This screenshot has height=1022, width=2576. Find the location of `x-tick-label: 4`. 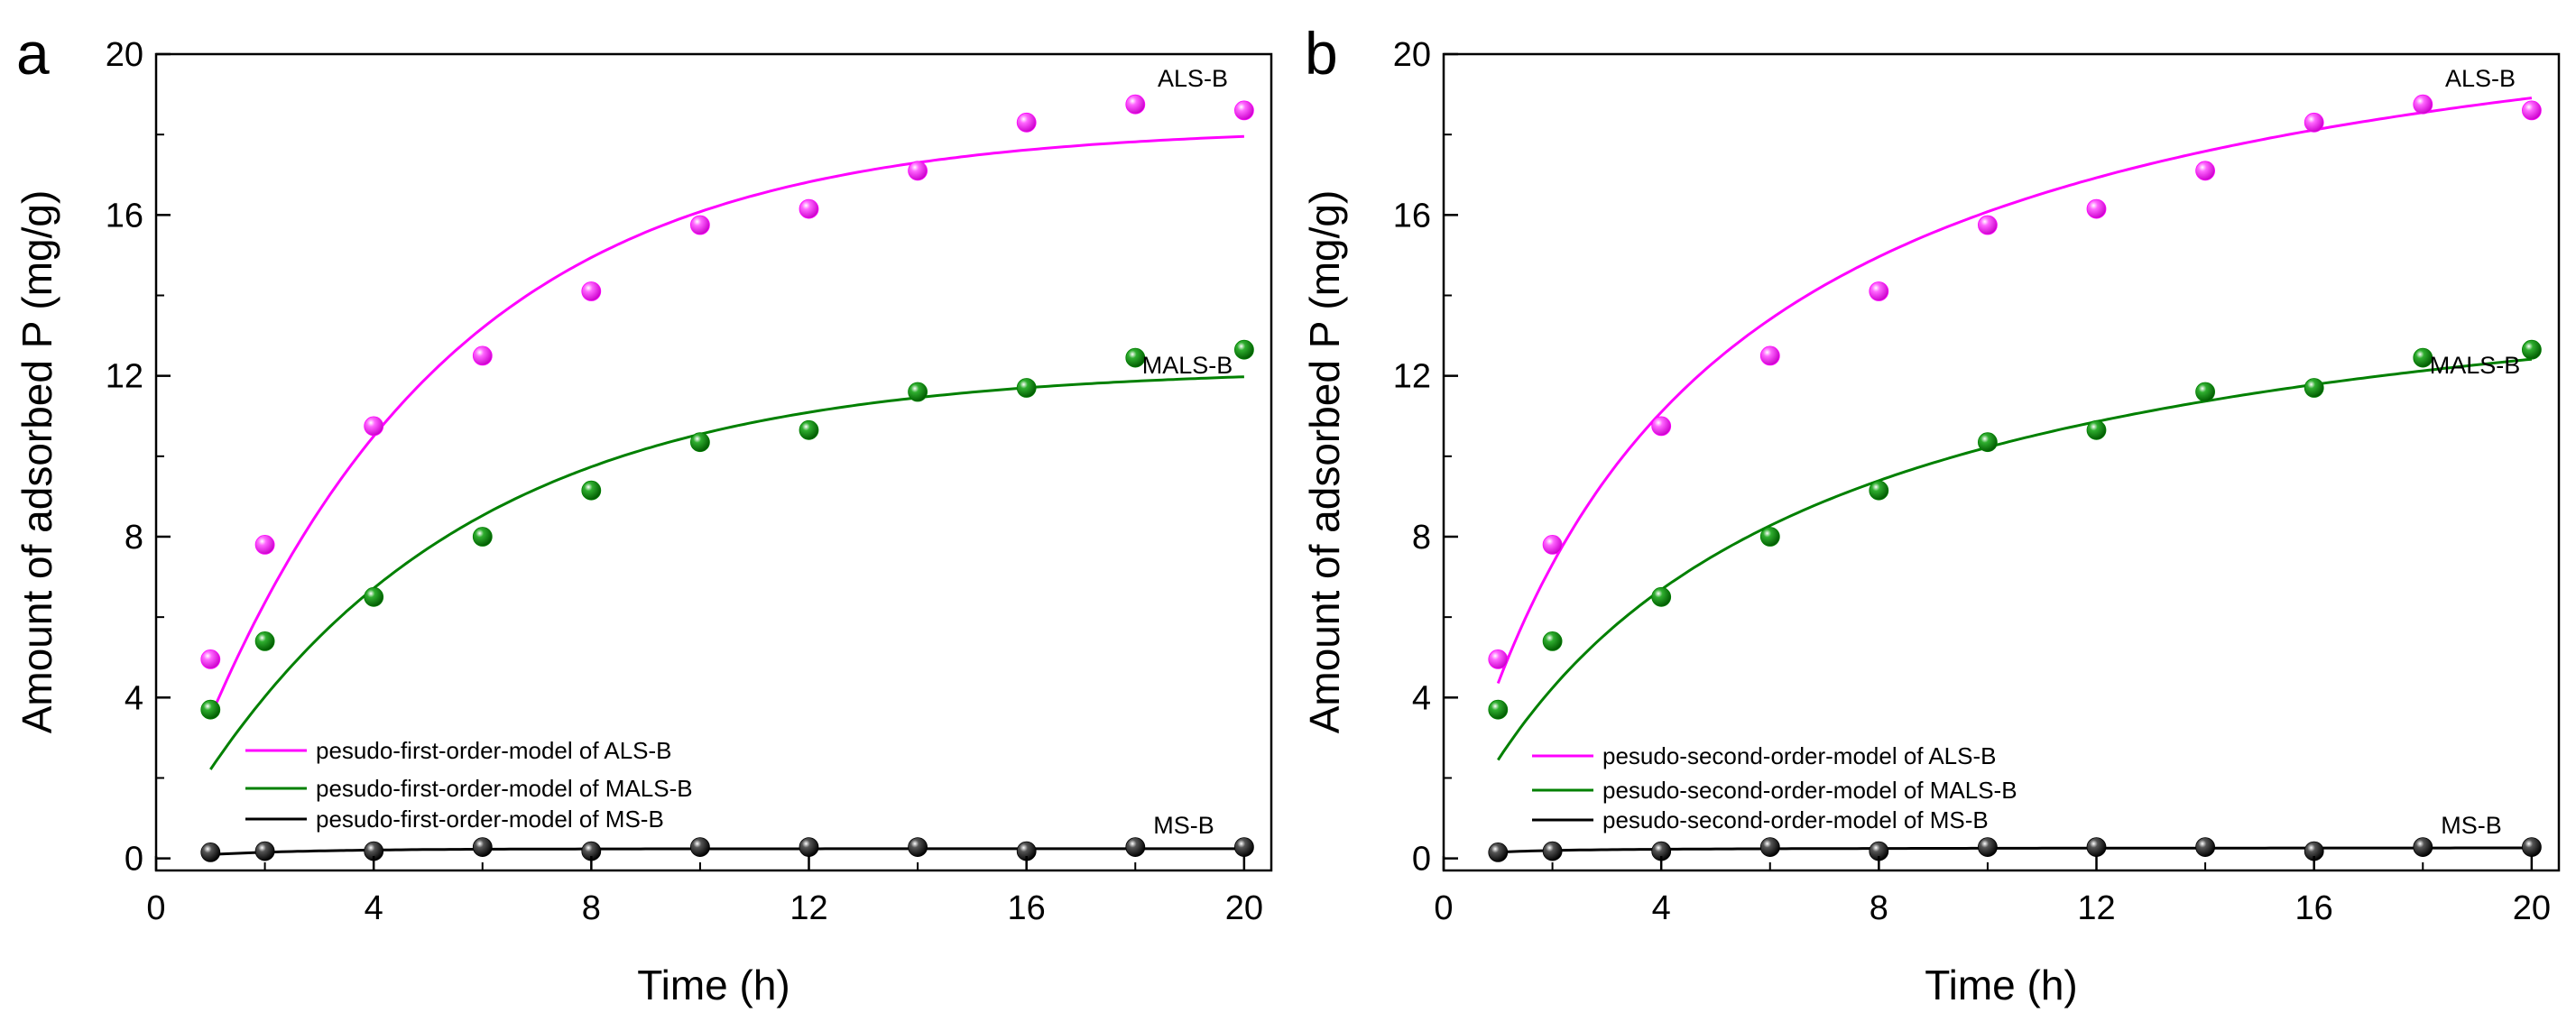

x-tick-label: 4 is located at coordinates (1661, 908).